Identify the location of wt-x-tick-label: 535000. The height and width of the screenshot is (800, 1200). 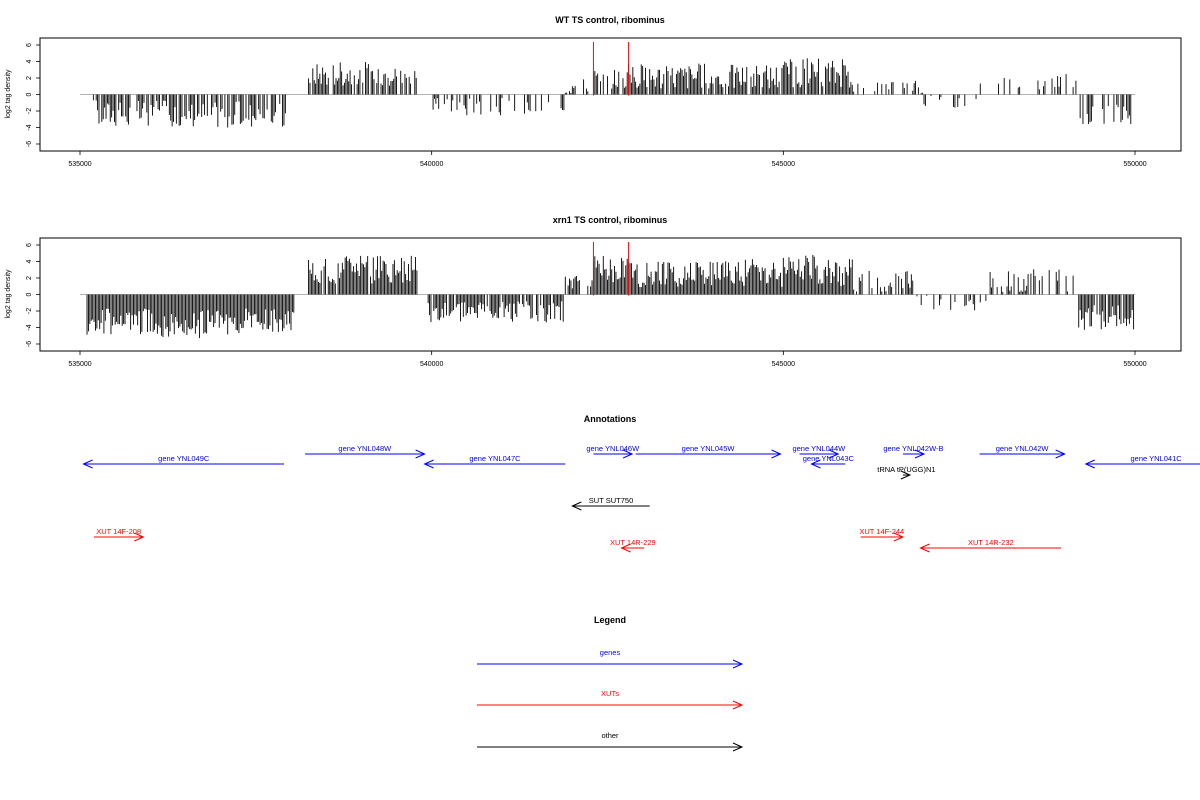
(79, 164).